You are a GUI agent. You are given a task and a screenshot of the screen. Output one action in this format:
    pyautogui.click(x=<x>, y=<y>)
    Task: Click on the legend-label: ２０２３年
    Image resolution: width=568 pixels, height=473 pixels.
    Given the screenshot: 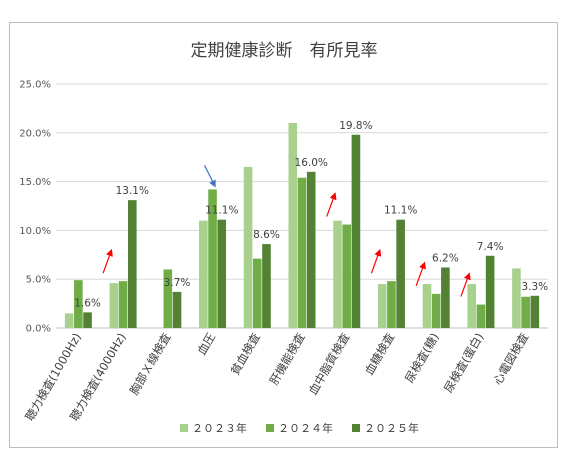 What is the action you would take?
    pyautogui.click(x=219, y=428)
    